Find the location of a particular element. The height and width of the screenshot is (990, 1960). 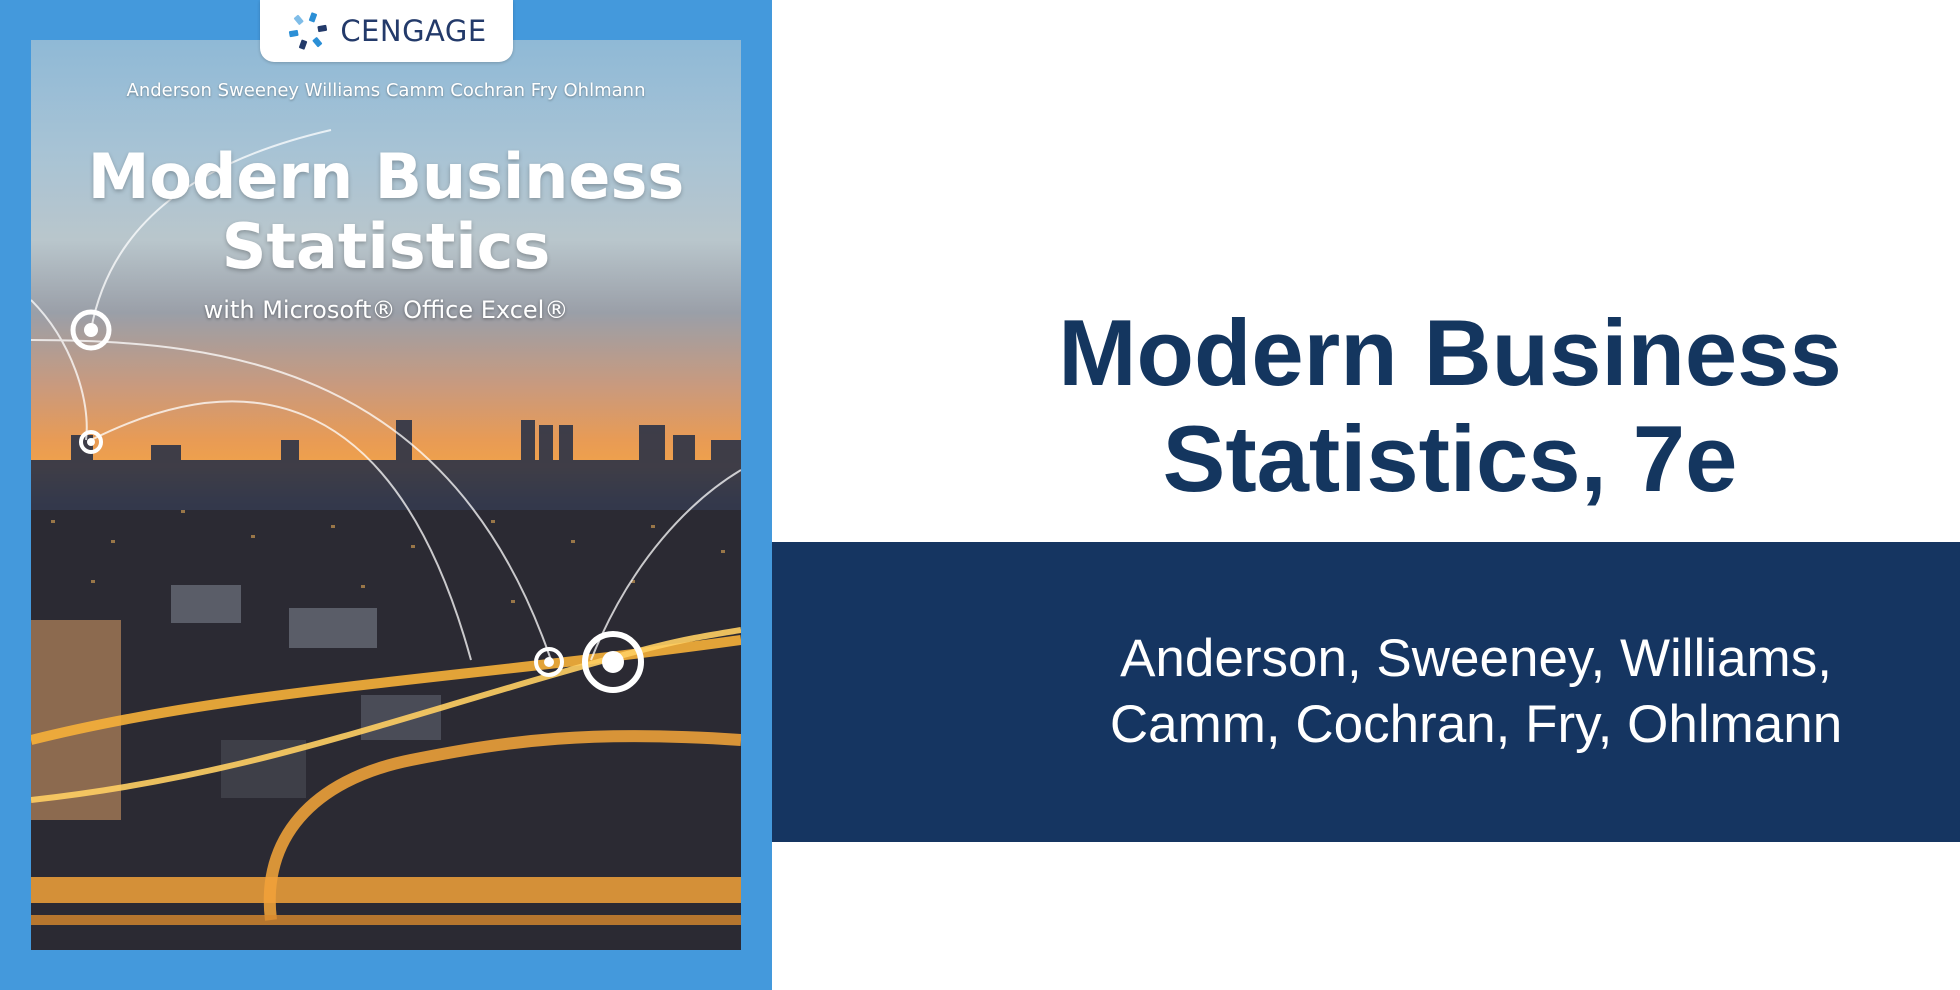

cover-title-line2: Statistics is located at coordinates (386, 246).